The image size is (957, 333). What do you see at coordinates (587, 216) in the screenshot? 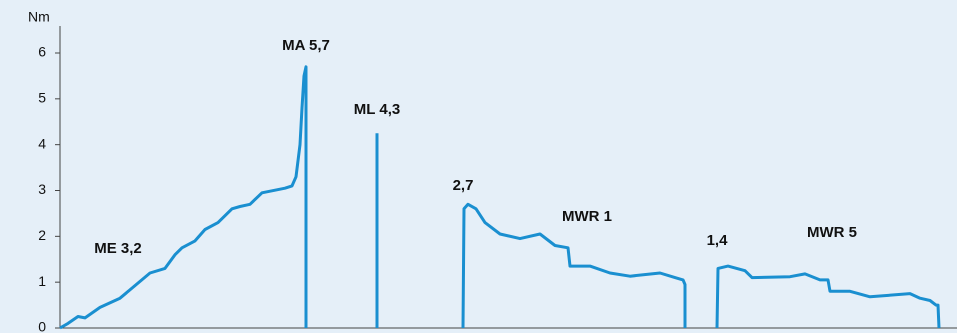
I see `annotation: MWR 1` at bounding box center [587, 216].